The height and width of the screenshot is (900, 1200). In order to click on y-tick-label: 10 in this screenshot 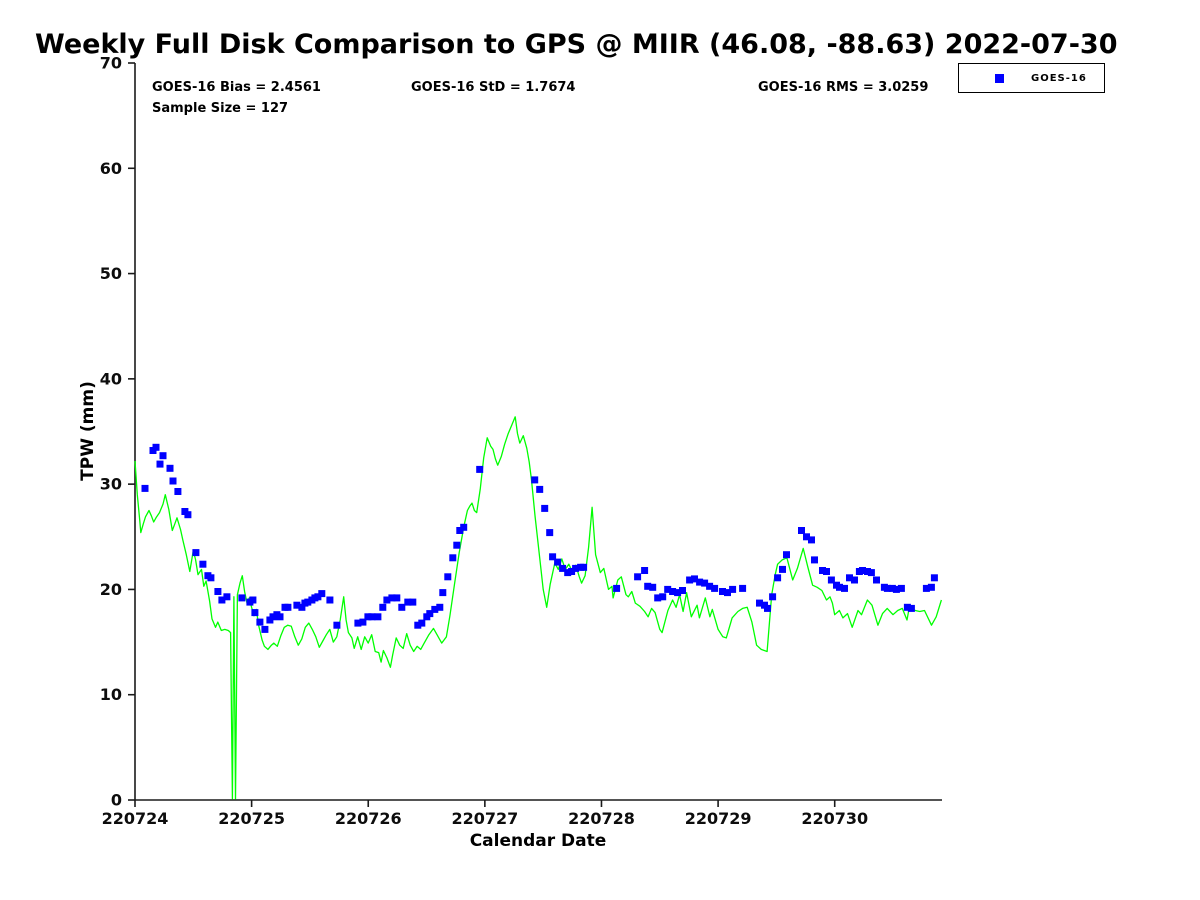, I will do `click(111, 694)`.